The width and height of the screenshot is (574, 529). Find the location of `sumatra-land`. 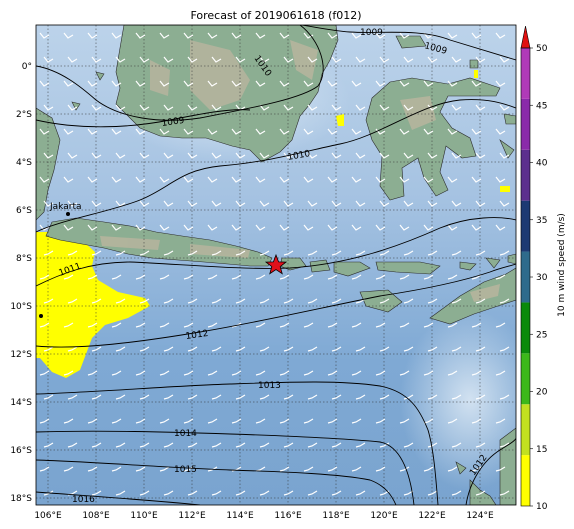

sumatra-land is located at coordinates (48, 164).